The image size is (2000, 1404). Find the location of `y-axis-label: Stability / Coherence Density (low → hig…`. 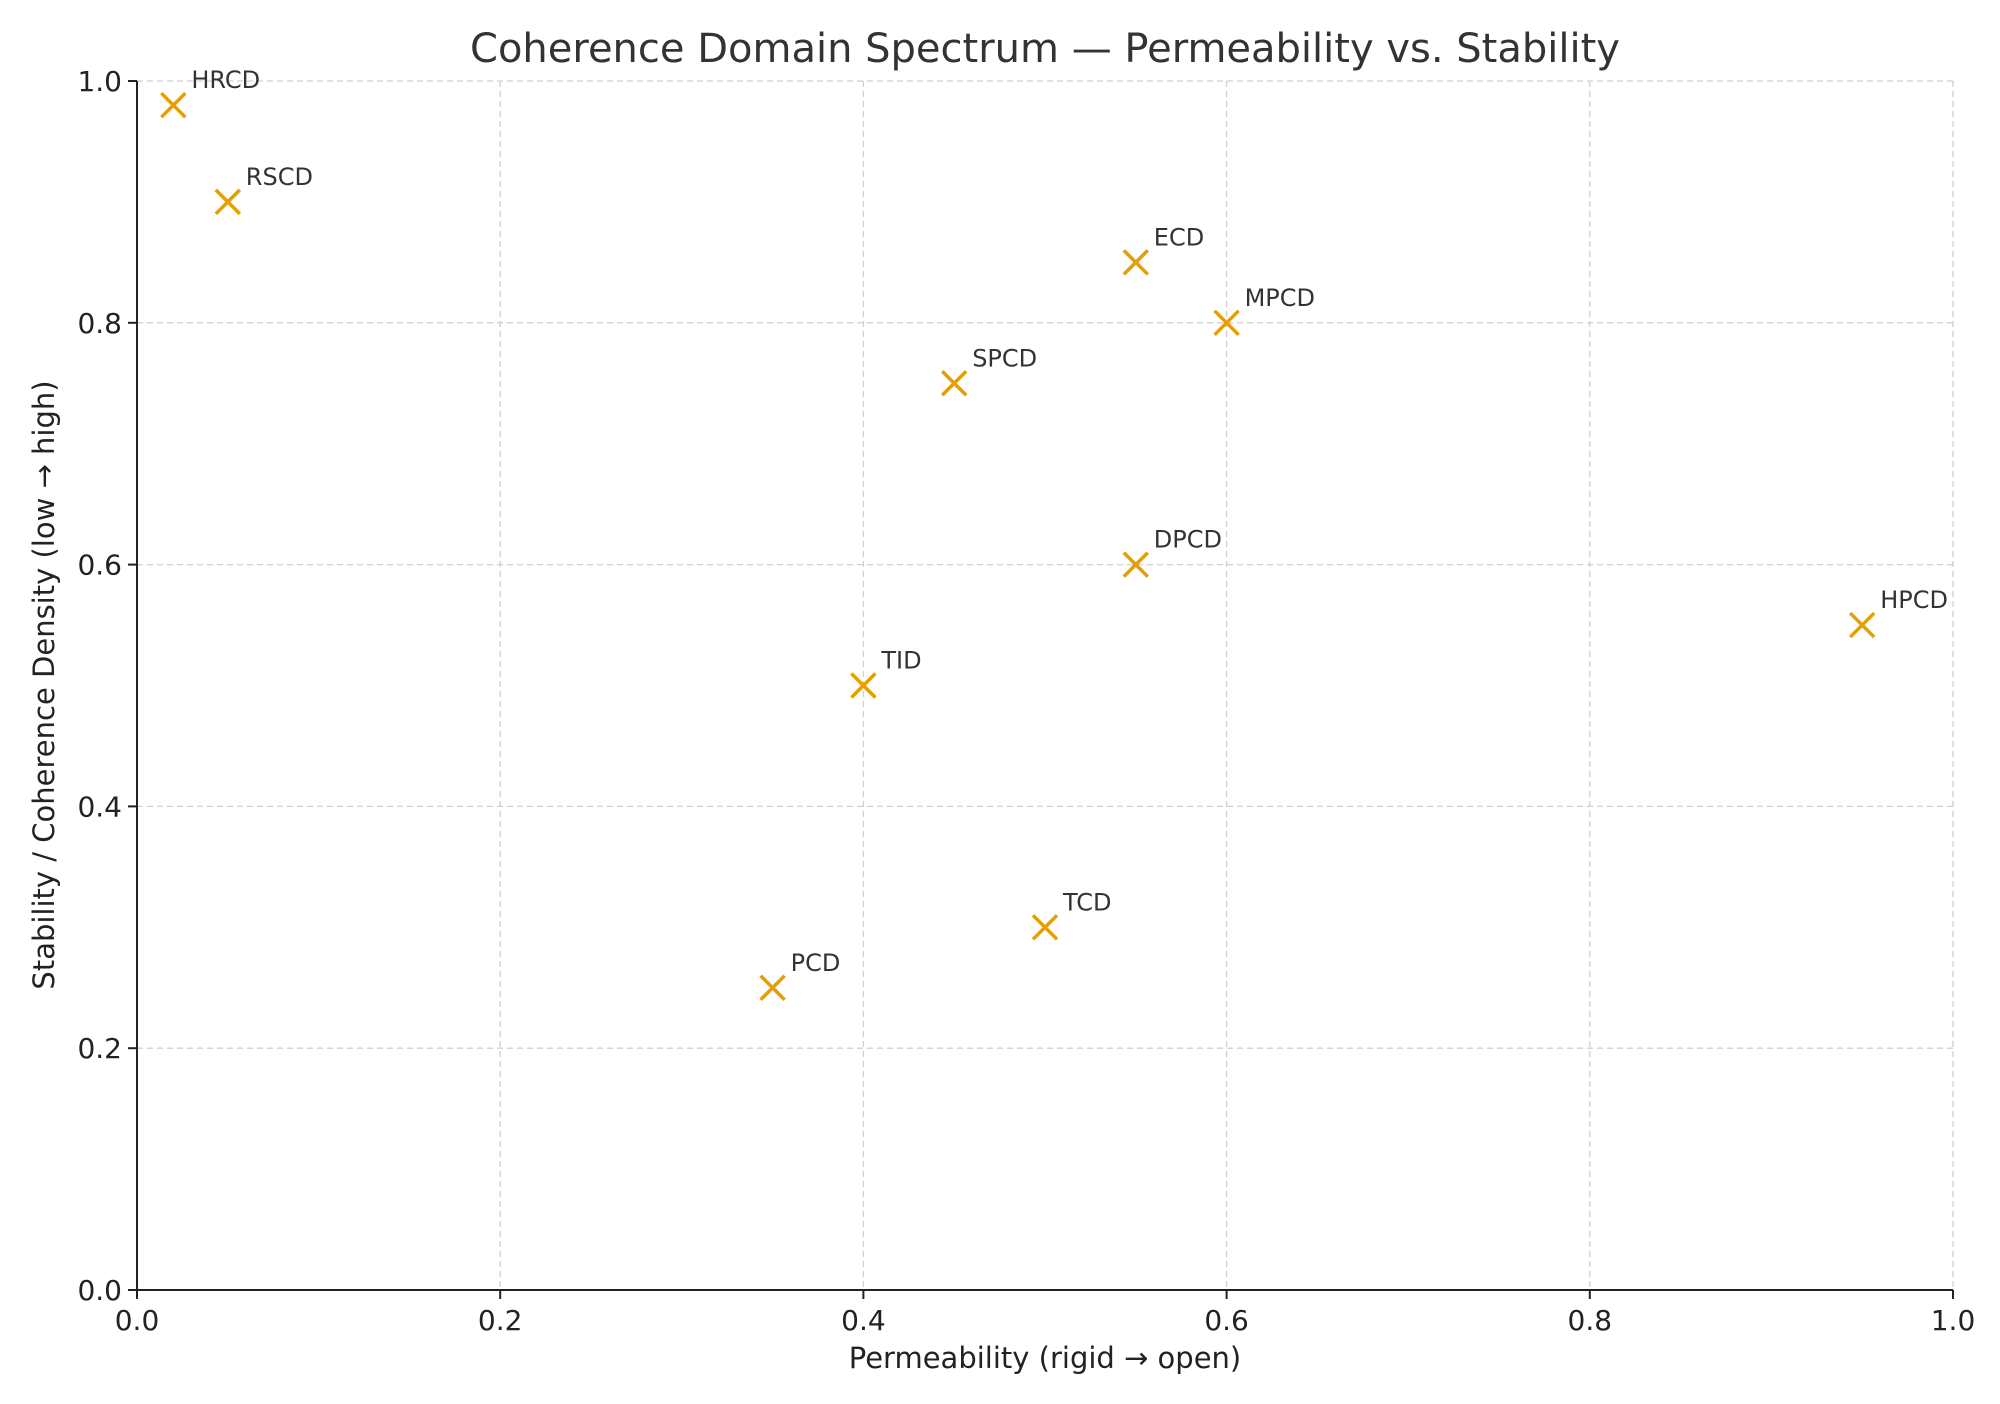

y-axis-label: Stability / Coherence Density (low → hig… is located at coordinates (44, 684).